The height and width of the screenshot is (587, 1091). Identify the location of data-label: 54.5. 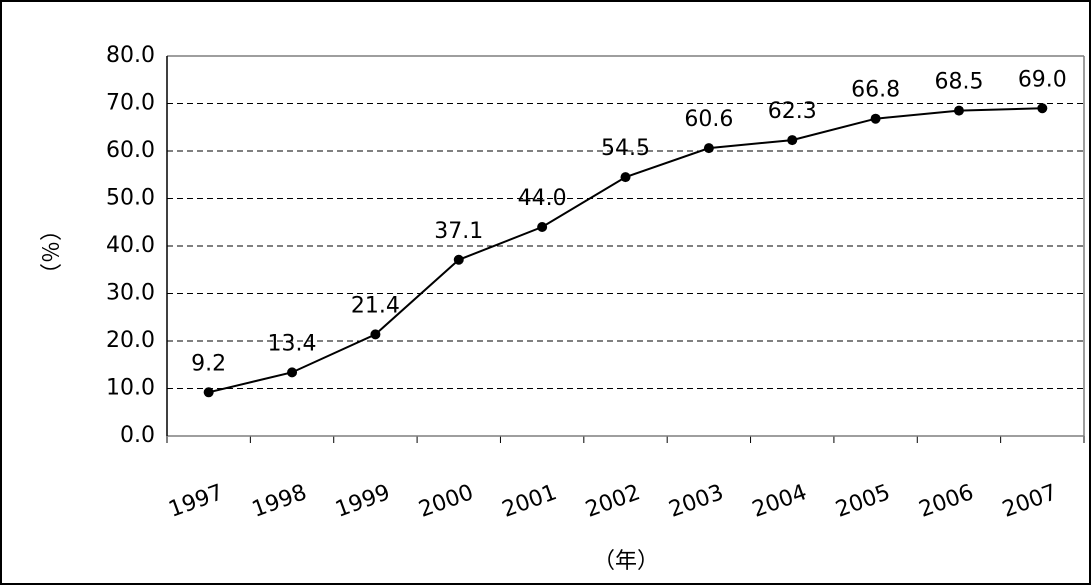
(625, 148).